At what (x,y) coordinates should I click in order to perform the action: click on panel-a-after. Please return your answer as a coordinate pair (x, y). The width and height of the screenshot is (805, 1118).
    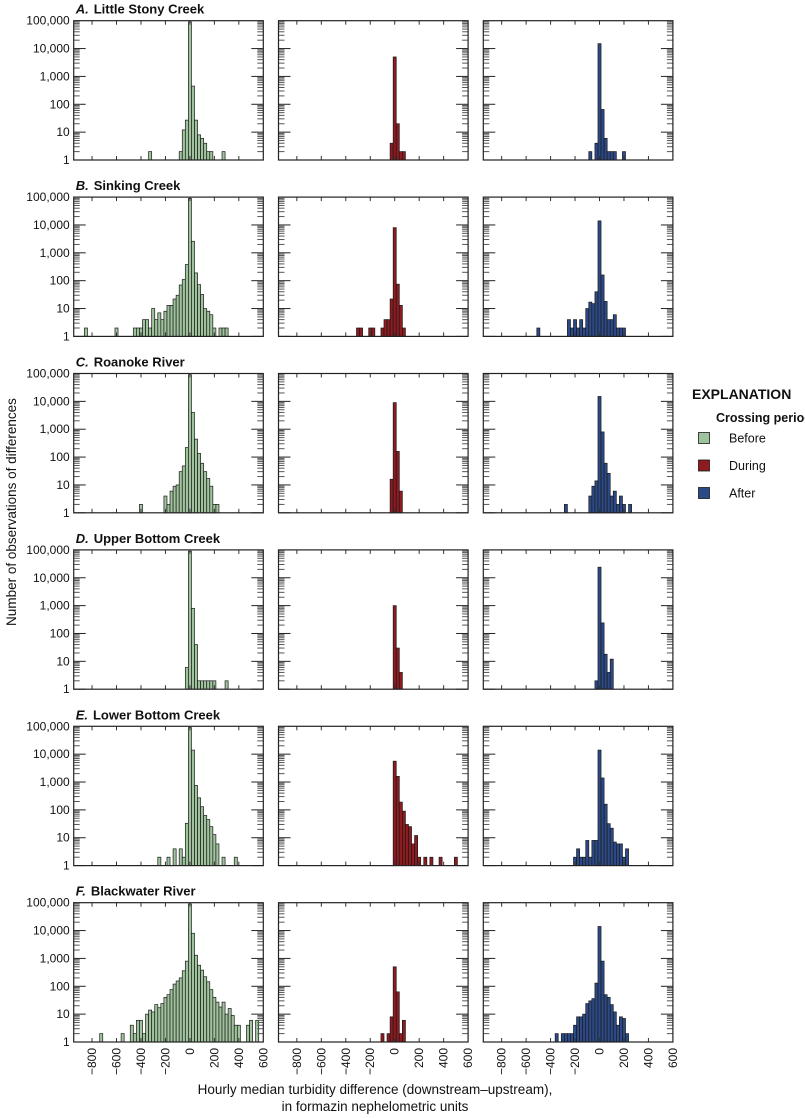
    Looking at the image, I should click on (578, 90).